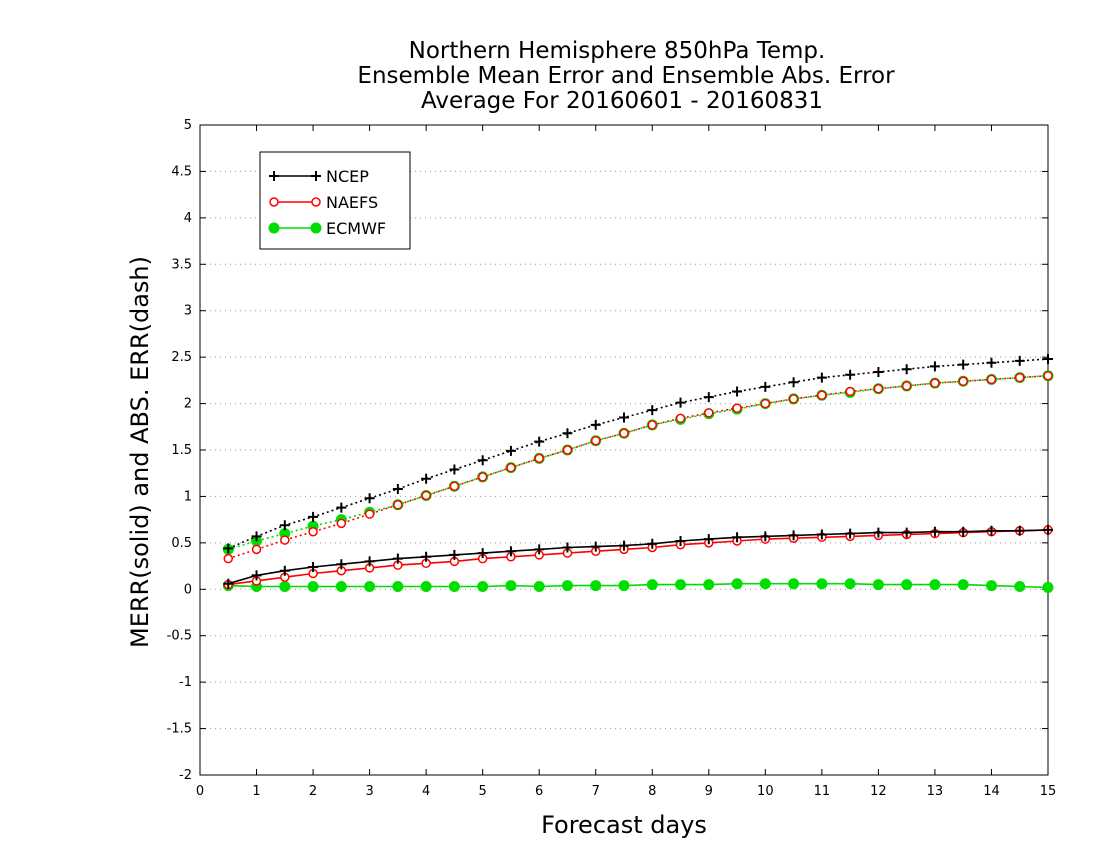  What do you see at coordinates (369, 791) in the screenshot?
I see `x-tick-label: 3` at bounding box center [369, 791].